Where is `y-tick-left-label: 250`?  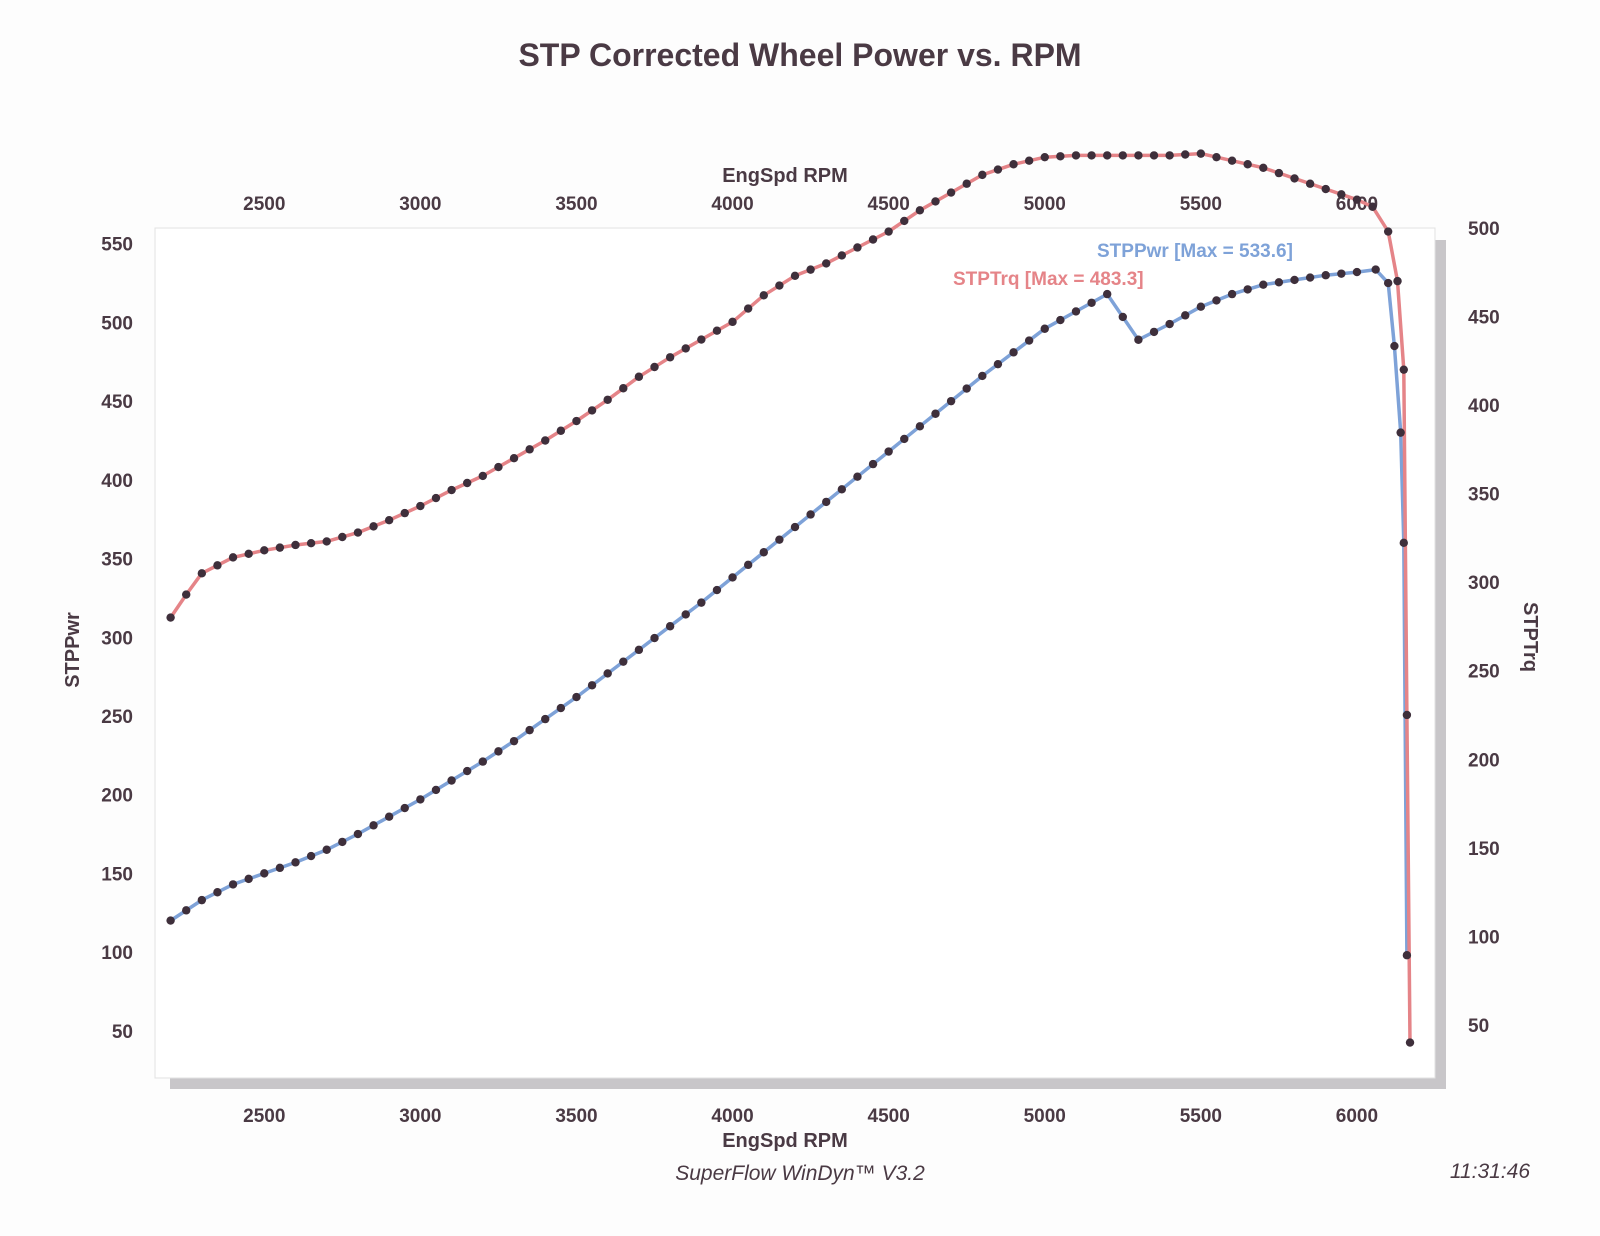 y-tick-left-label: 250 is located at coordinates (117, 717).